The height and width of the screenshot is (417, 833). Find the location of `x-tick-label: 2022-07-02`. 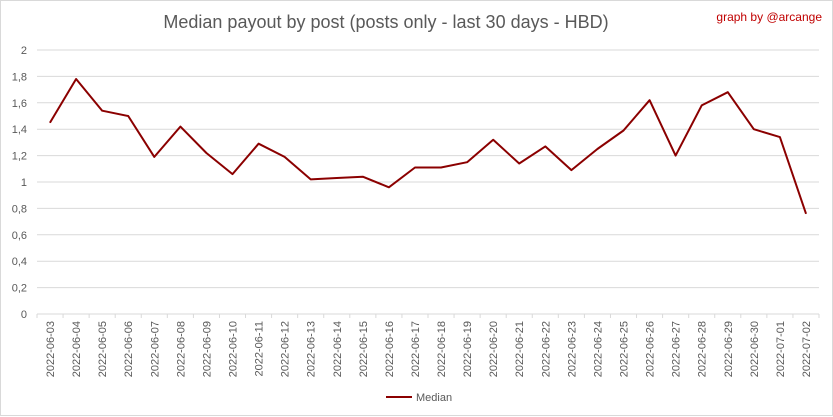

x-tick-label: 2022-07-02 is located at coordinates (807, 349).